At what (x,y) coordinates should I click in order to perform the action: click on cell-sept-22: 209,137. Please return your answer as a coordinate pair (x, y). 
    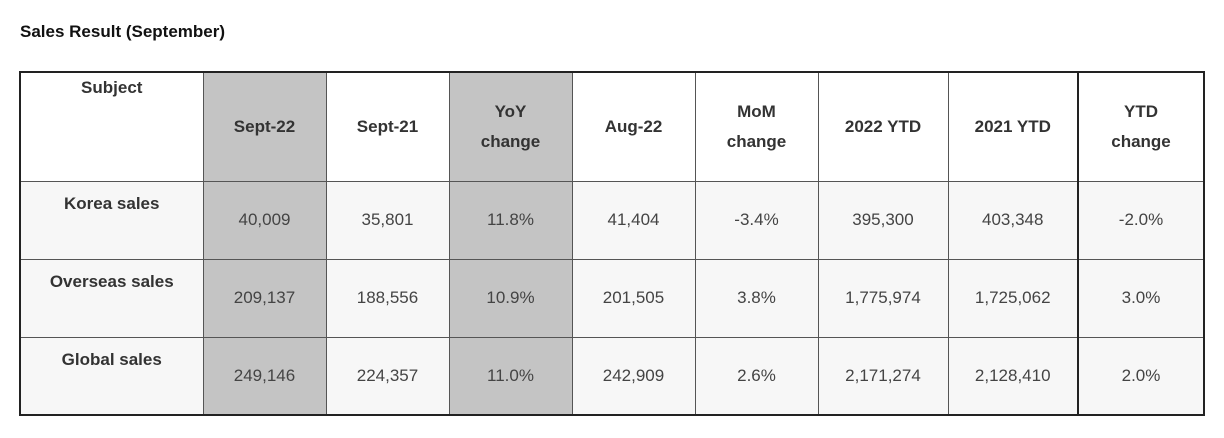
    Looking at the image, I should click on (264, 298).